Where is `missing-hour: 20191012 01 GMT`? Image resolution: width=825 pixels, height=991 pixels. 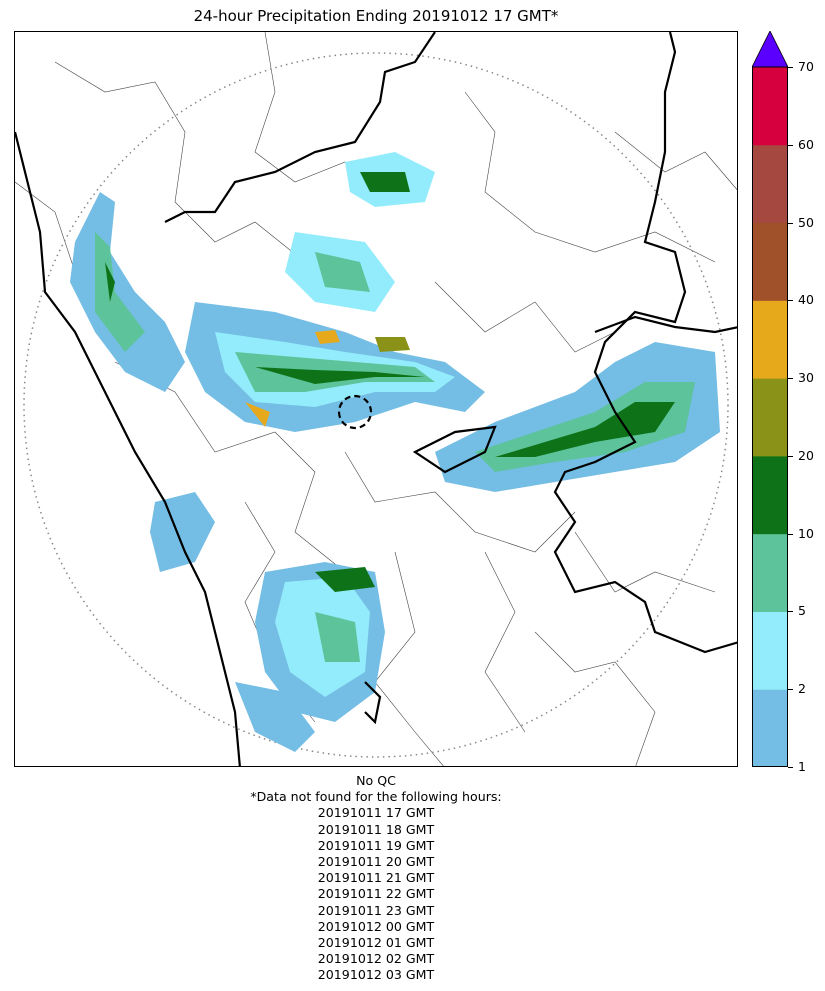
missing-hour: 20191012 01 GMT is located at coordinates (376, 943).